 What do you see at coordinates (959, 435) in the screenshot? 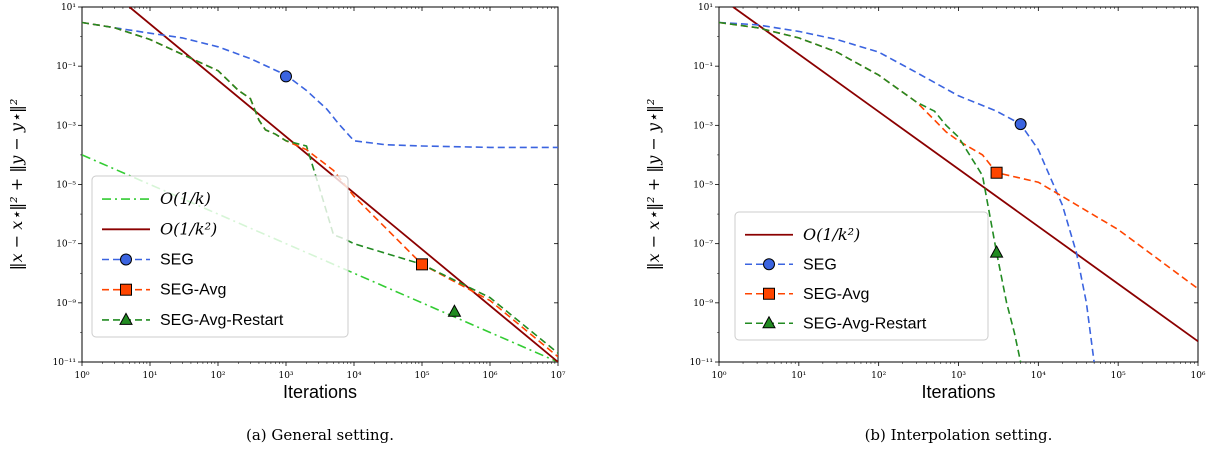
I see `figure-caption: (b) Interpolation setting.` at bounding box center [959, 435].